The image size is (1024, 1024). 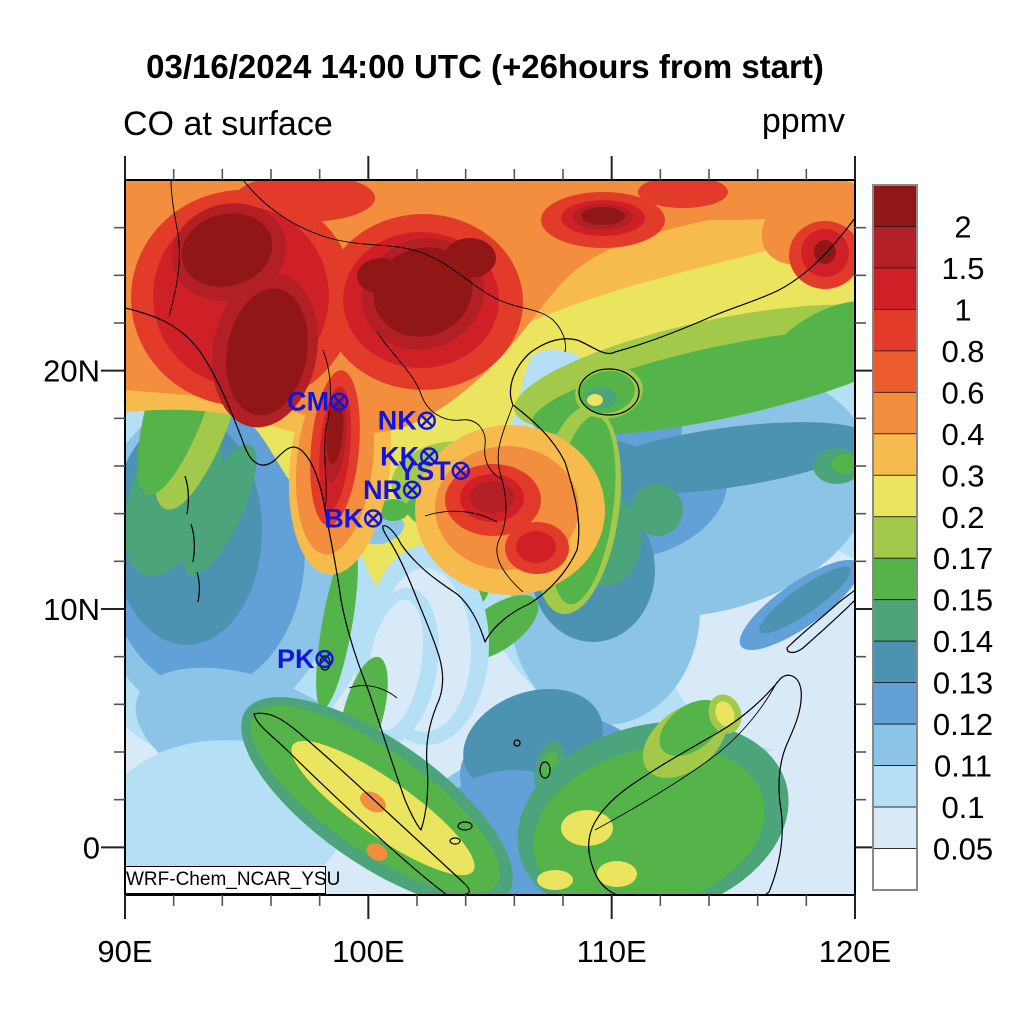 I want to click on colorbar-tick-label: 0.2, so click(x=962, y=517).